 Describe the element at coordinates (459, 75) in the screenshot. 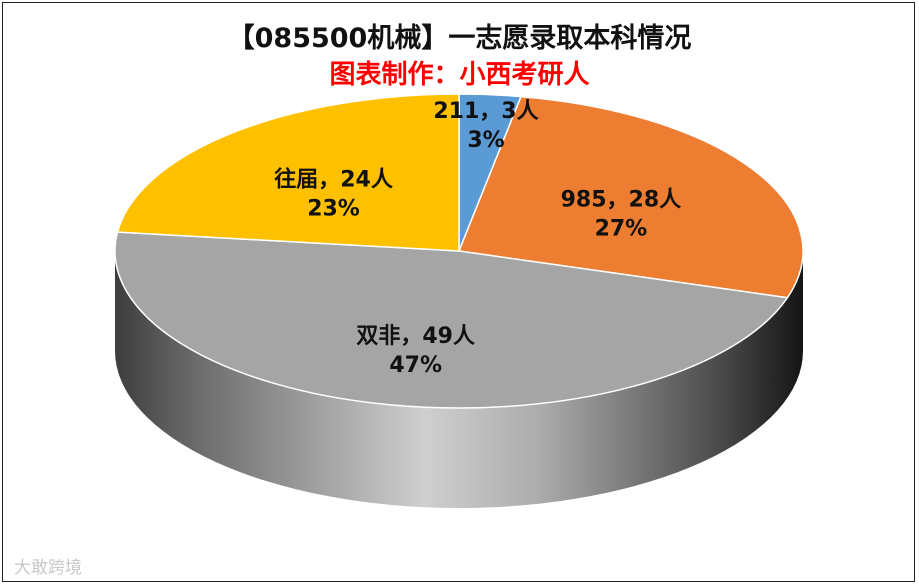

I see `chart-subtitle: 图表制作：小西考研人` at that location.